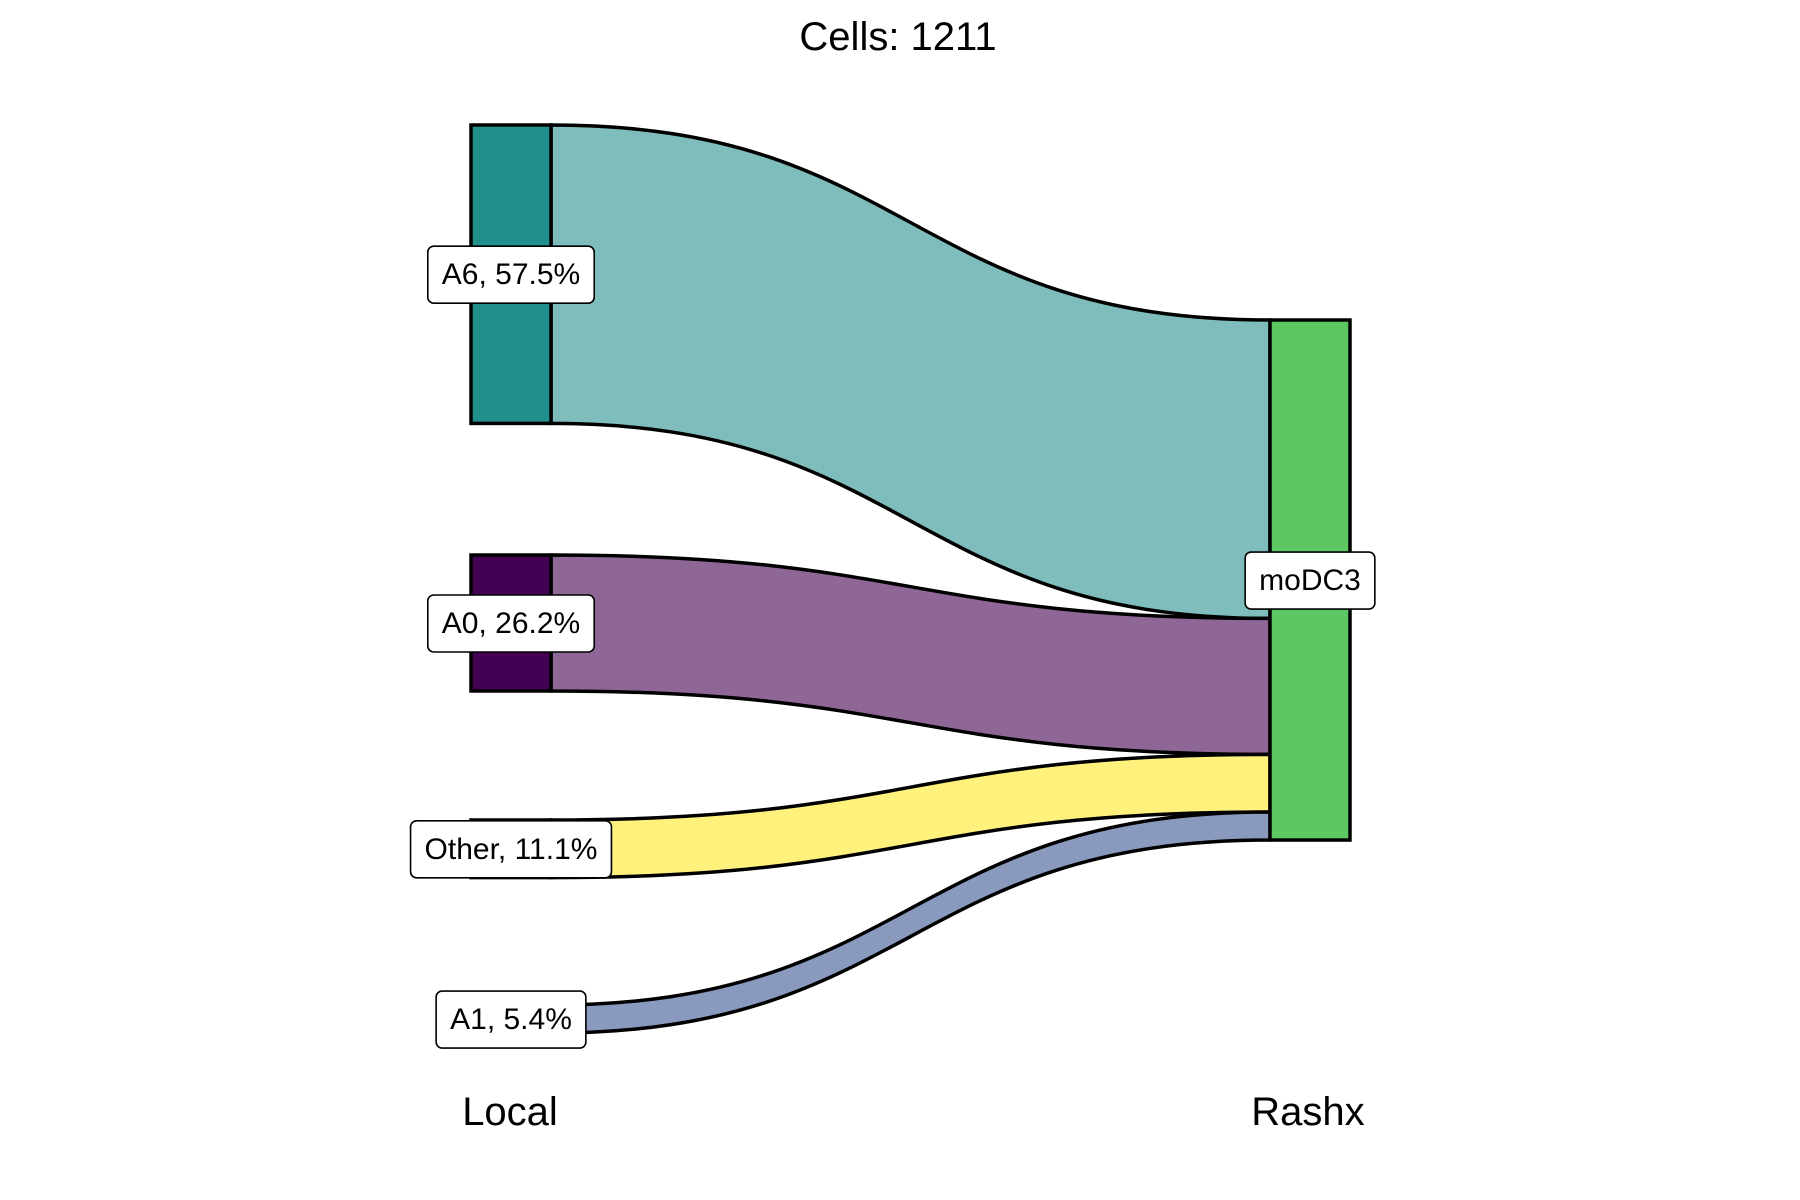 The height and width of the screenshot is (1200, 1800). I want to click on axis-label-local: Local, so click(510, 1112).